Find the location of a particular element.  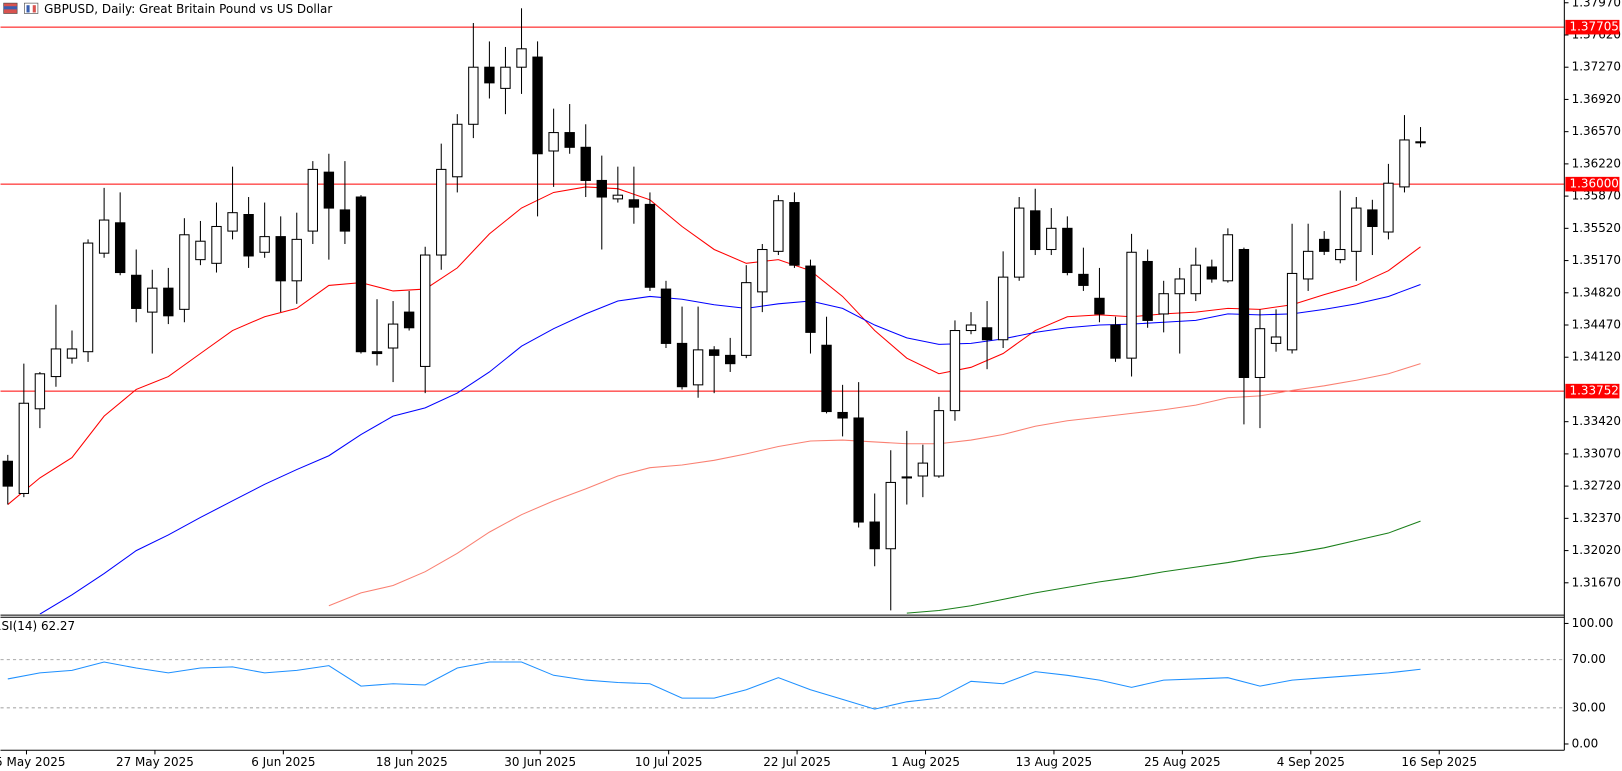

y-tick-label: 1.32020 is located at coordinates (1596, 550).